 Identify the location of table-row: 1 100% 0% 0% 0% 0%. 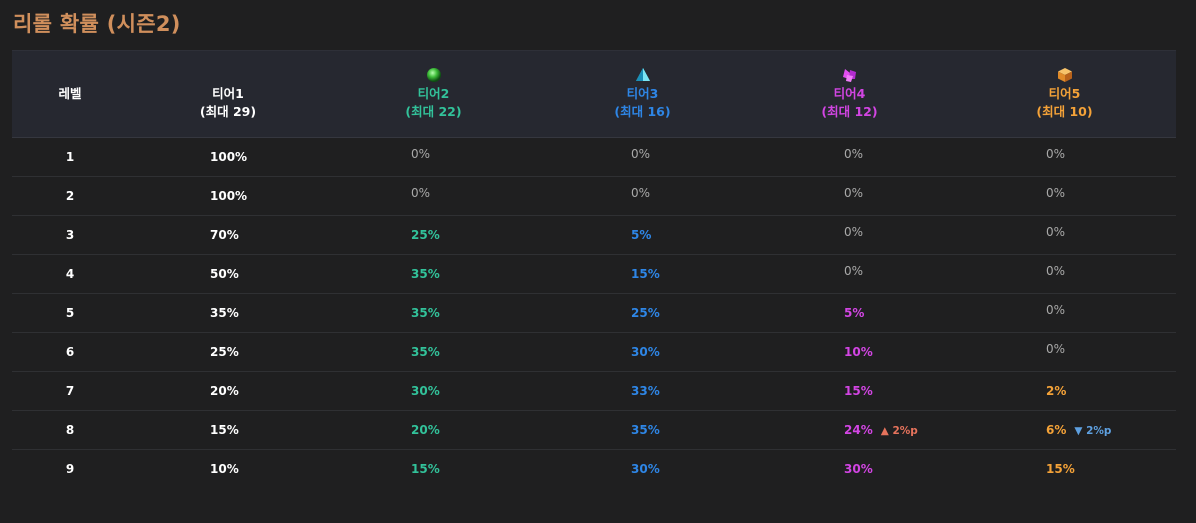
(594, 157).